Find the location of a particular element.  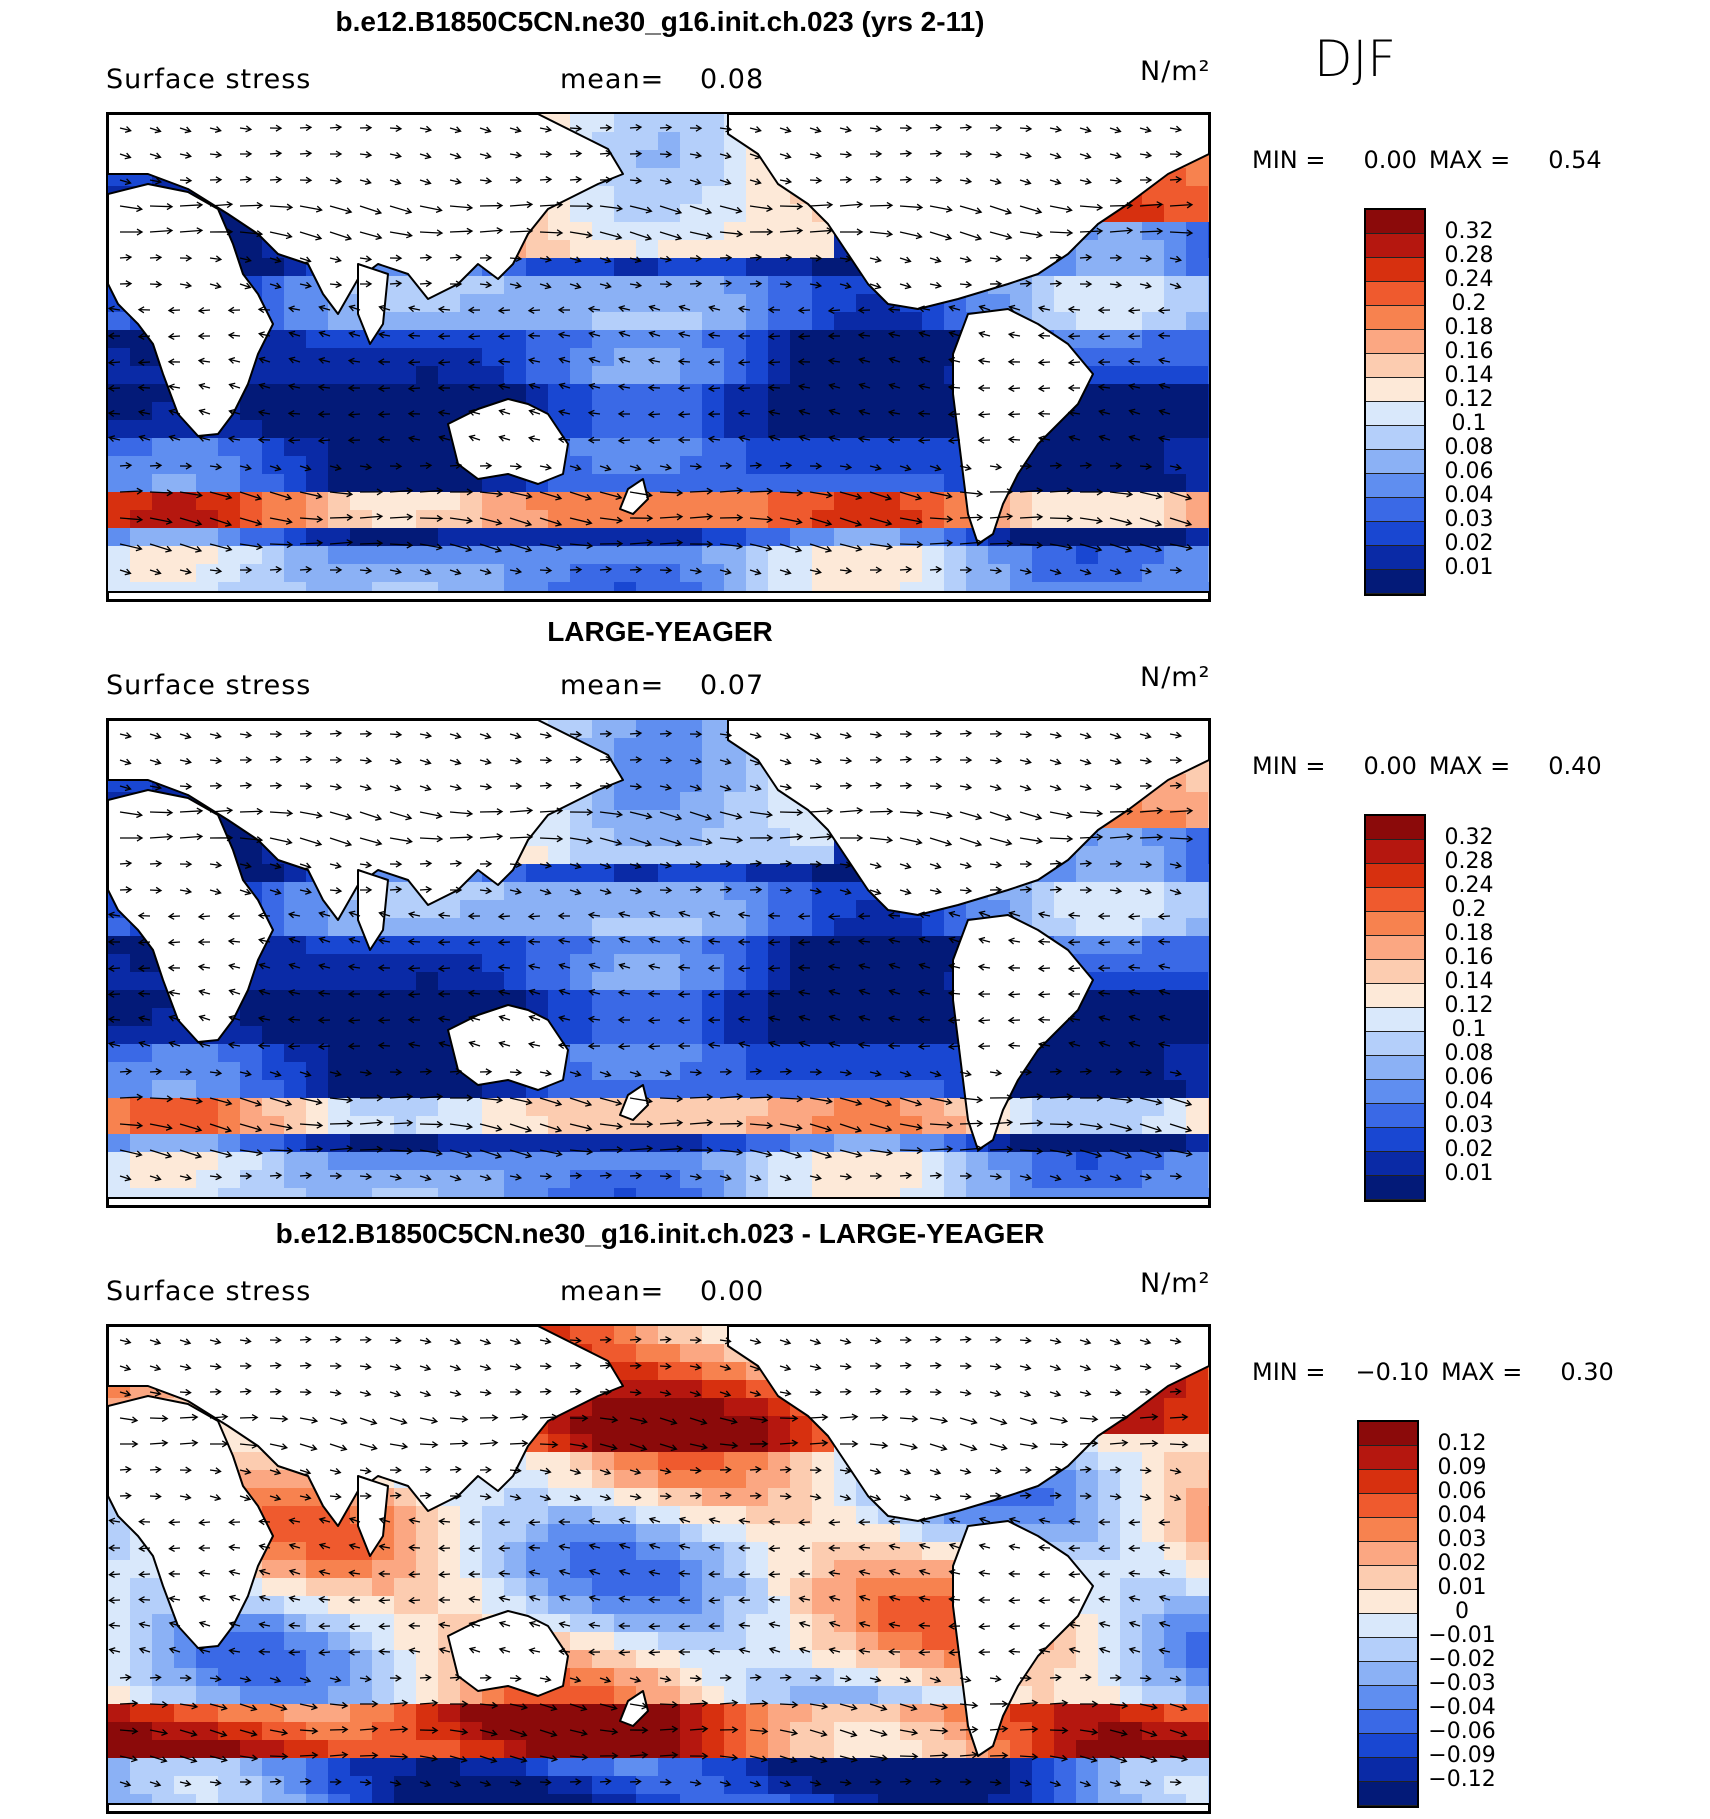

colorbar-tick-label: −0.12 is located at coordinates (1462, 1779).